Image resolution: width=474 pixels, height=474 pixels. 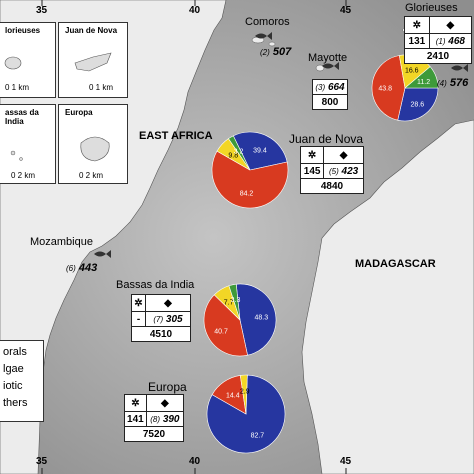 I want to click on inset-bassas-da-india: assas da India 0 2 km, so click(x=28, y=144).